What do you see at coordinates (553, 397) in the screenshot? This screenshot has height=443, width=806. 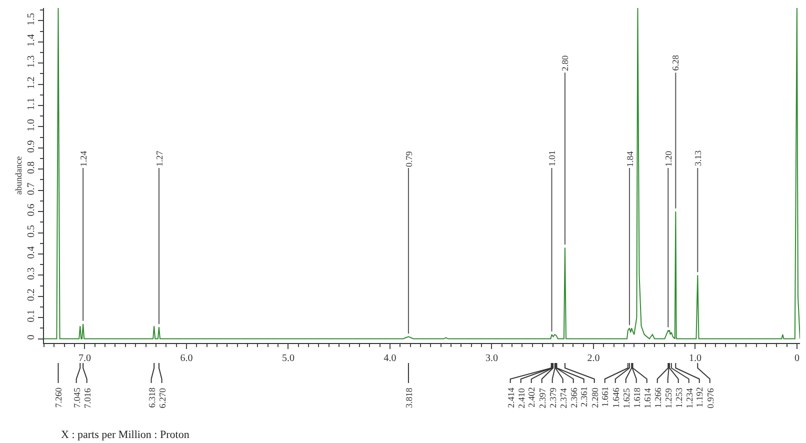 I see `annotation: 2.379` at bounding box center [553, 397].